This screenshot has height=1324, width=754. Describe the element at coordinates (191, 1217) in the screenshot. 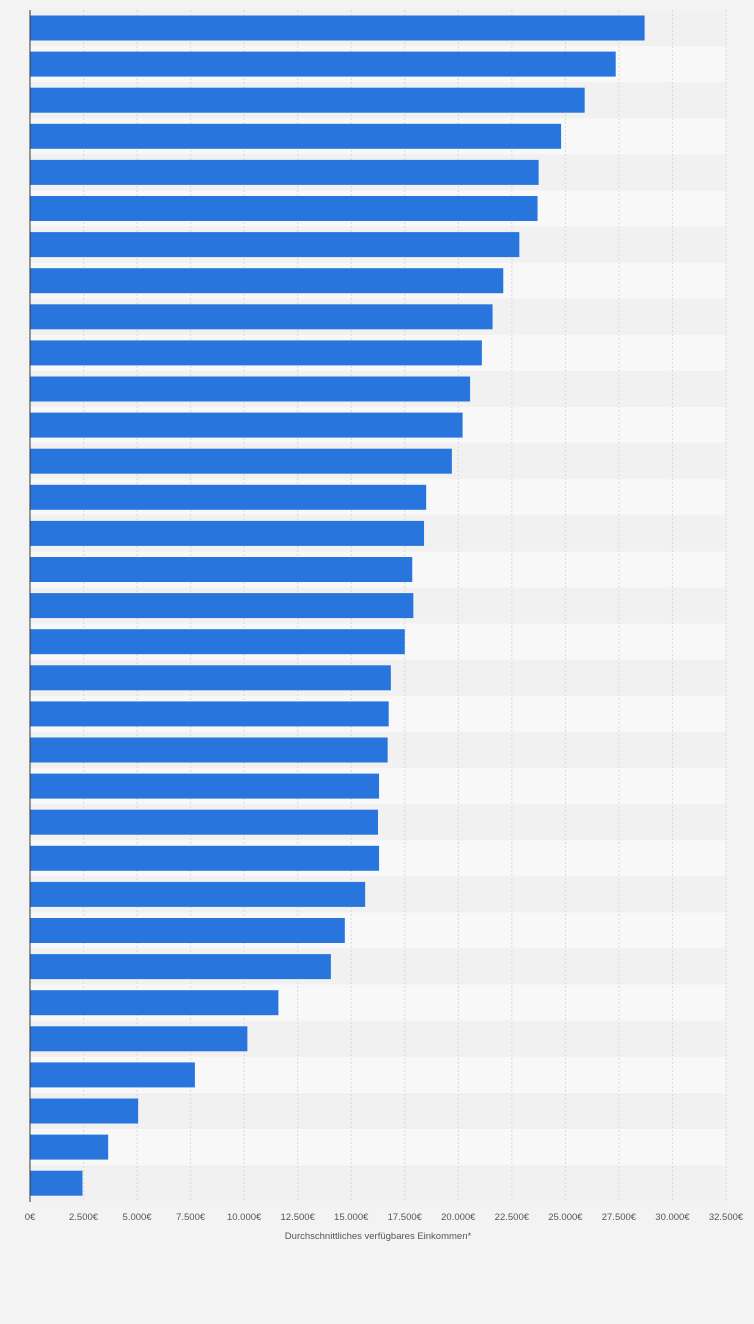

I see `x-tick-label: 7.500€` at that location.